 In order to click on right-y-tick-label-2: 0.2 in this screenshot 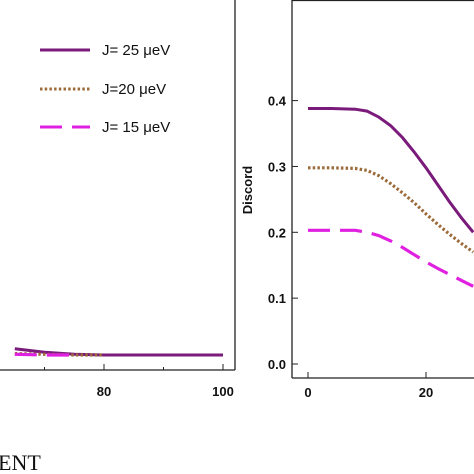, I will do `click(277, 232)`.